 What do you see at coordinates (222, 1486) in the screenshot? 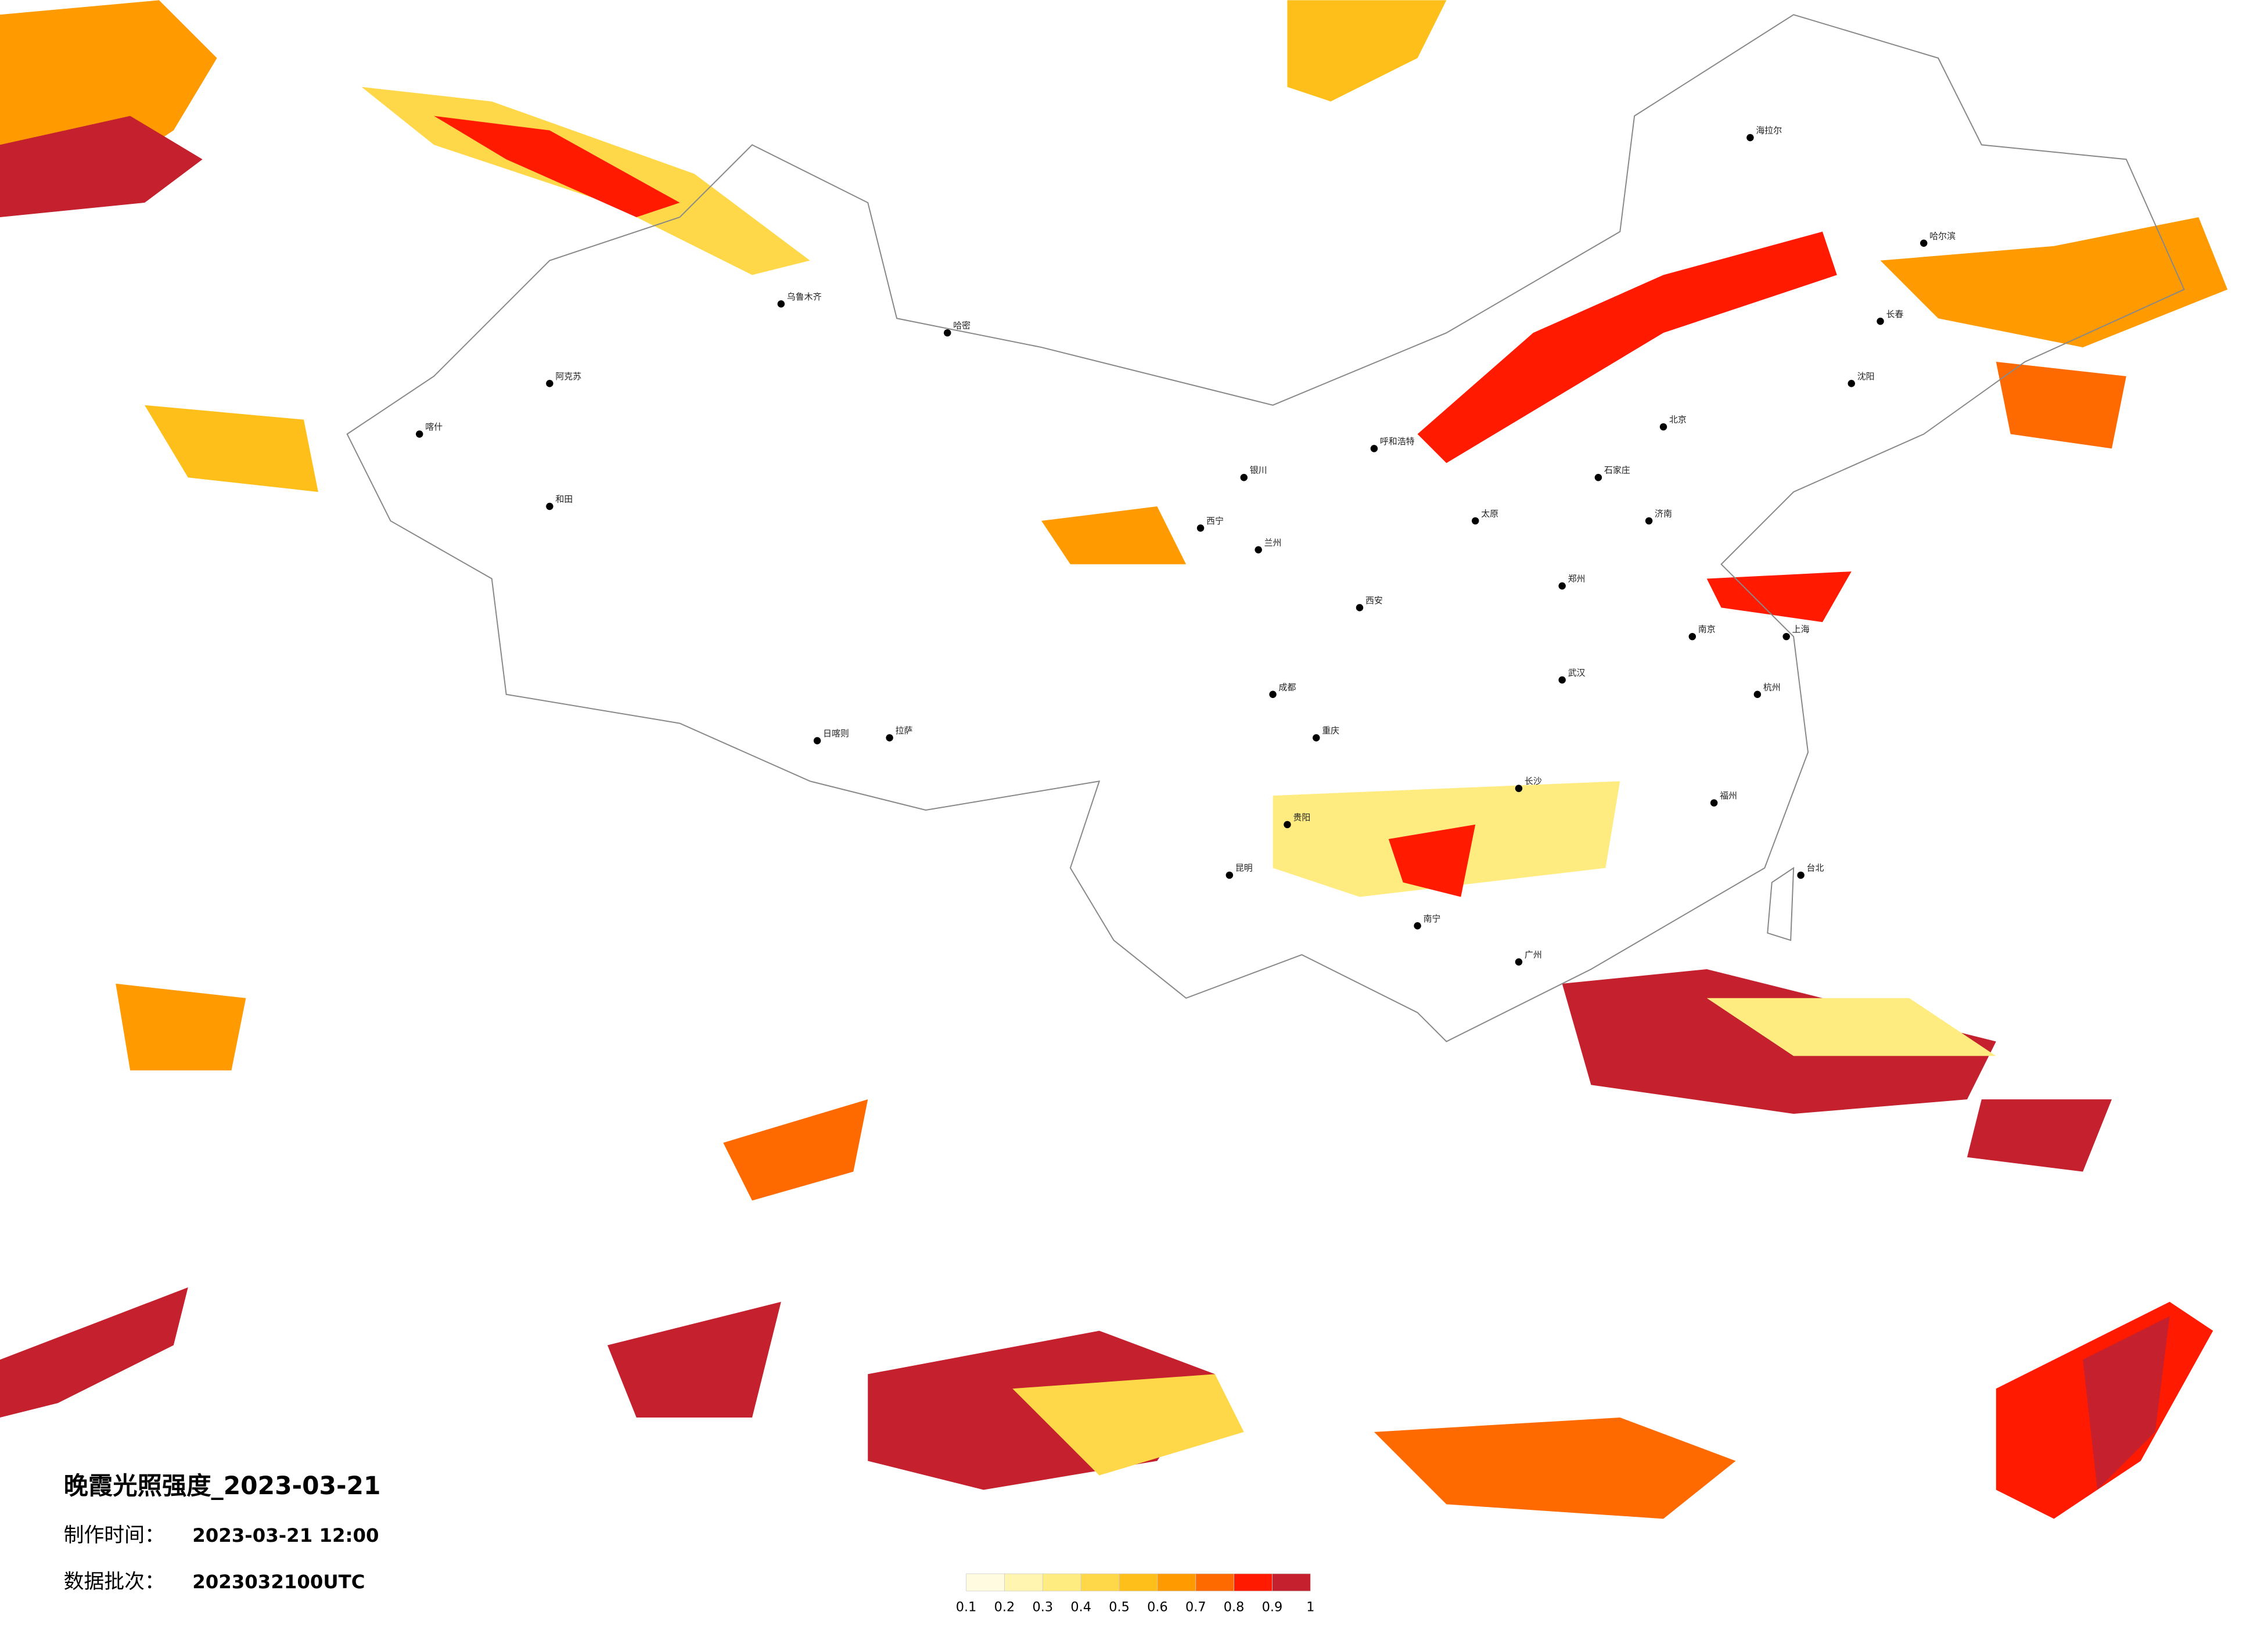
I see `title: 晚霞光照强度_2023-03-21` at bounding box center [222, 1486].